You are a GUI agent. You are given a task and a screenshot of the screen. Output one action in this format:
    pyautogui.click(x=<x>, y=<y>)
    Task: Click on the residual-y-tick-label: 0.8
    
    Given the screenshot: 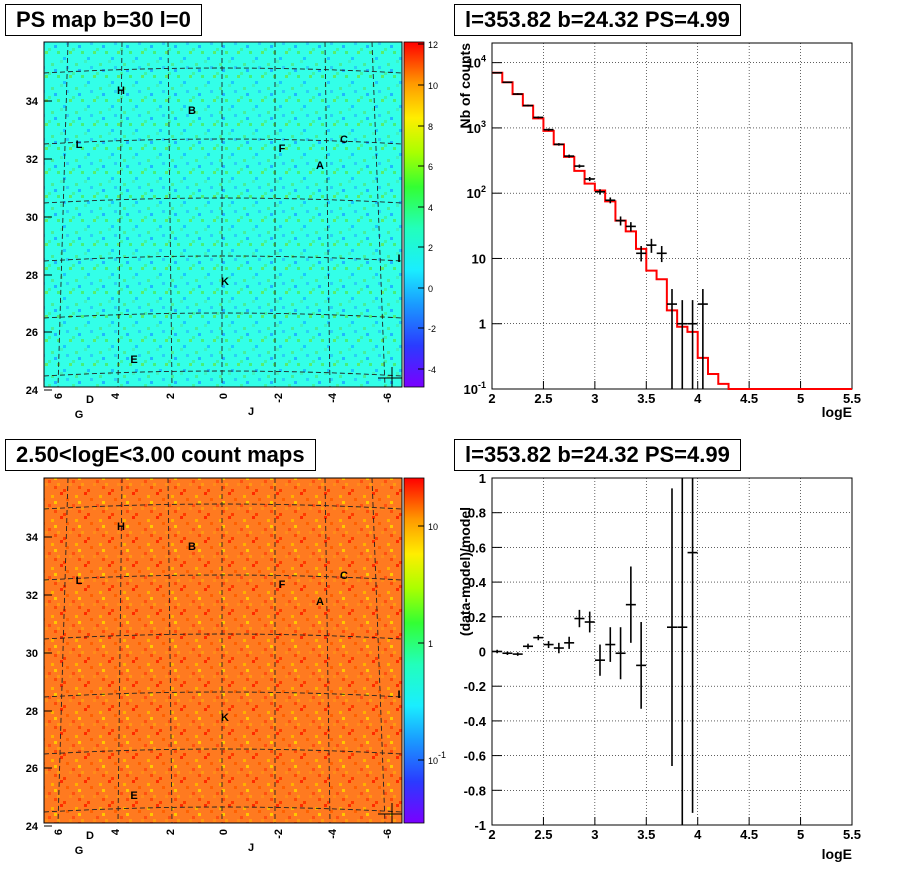 What is the action you would take?
    pyautogui.click(x=477, y=513)
    